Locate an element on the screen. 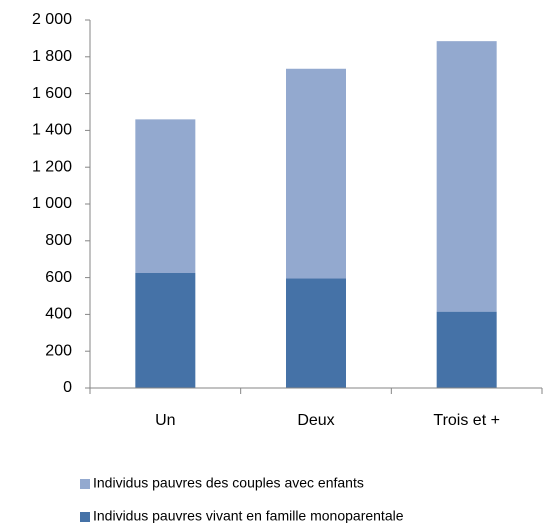 The width and height of the screenshot is (543, 523). y-tick-label: 0 is located at coordinates (67, 387).